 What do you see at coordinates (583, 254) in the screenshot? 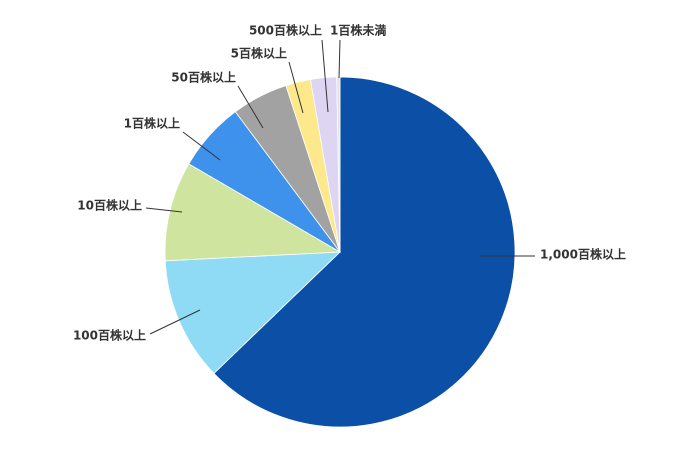
I see `slice-label: 1,000百株以上` at bounding box center [583, 254].